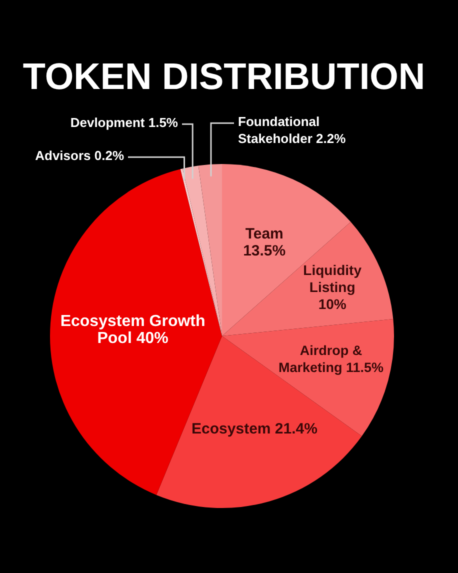 This screenshot has width=458, height=573. I want to click on slice-label: Airdrop & Marketing 11.5%, so click(331, 359).